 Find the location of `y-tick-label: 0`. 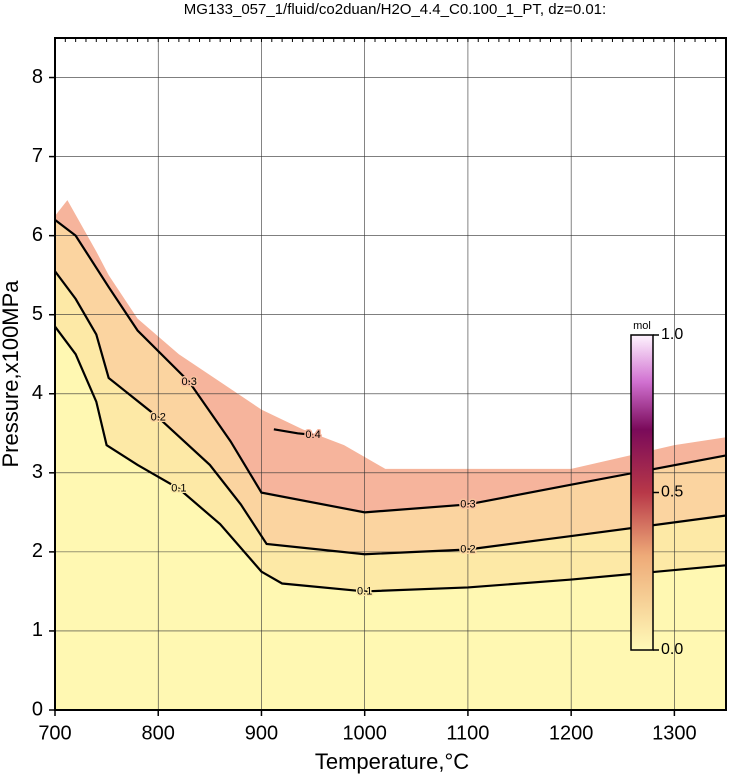

y-tick-label: 0 is located at coordinates (37, 709).